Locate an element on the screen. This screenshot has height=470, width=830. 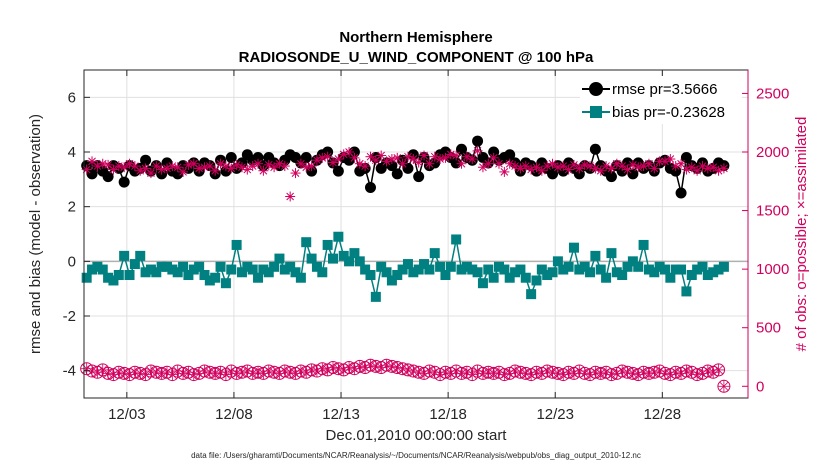
legend-box is located at coordinates (661, 100).